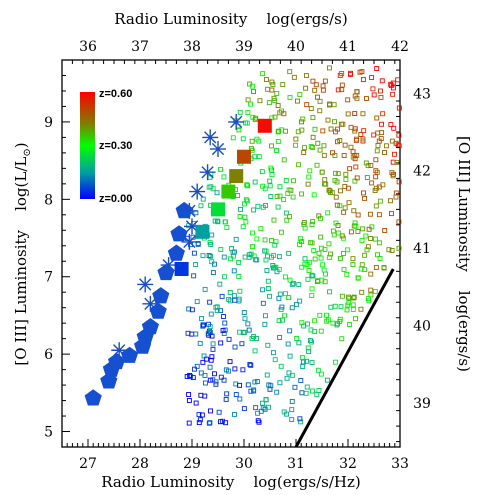 The width and height of the screenshot is (484, 495). Describe the element at coordinates (422, 404) in the screenshot. I see `right-tick-label: 39` at that location.